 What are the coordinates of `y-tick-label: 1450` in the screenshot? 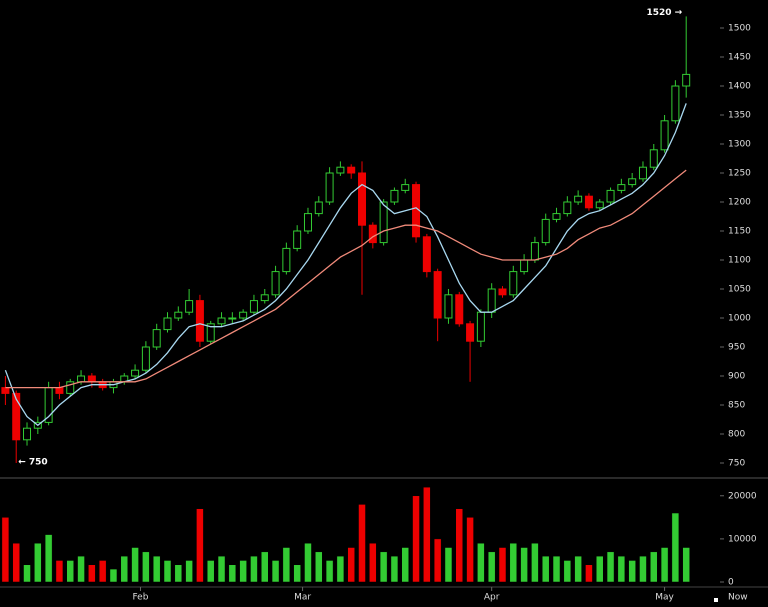 It's located at (739, 58).